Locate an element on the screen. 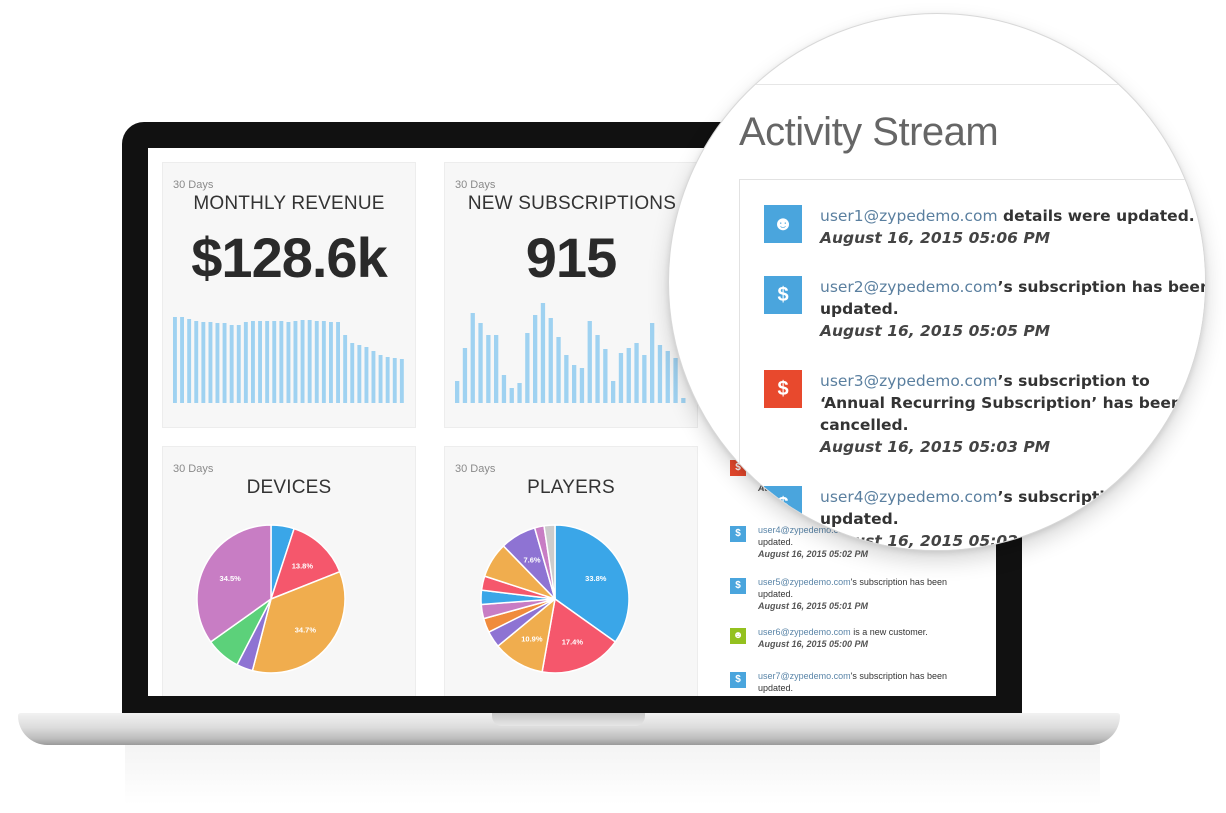 The width and height of the screenshot is (1226, 813). mini-activity-date: August 16, 2015 05:02 PM is located at coordinates (813, 554).